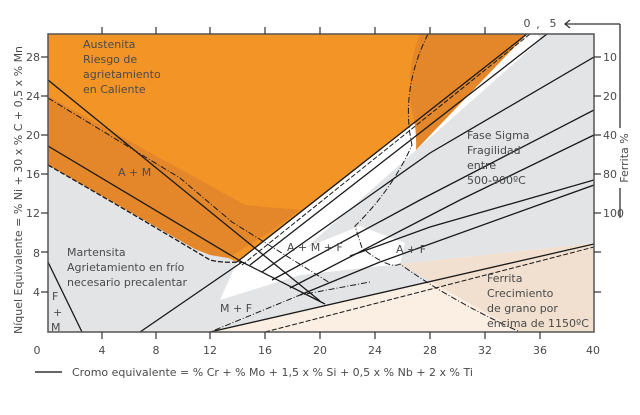 The height and width of the screenshot is (415, 640). I want to click on label-austenita: Austenita, so click(109, 44).